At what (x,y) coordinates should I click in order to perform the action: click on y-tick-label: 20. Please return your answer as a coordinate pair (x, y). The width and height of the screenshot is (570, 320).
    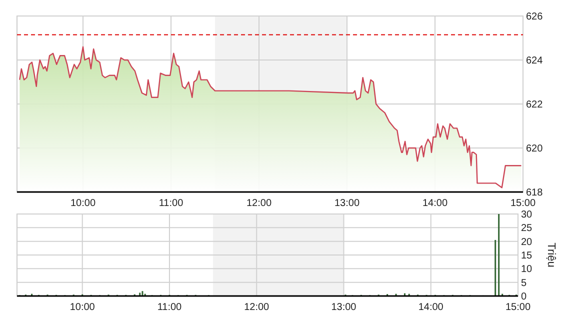
    Looking at the image, I should click on (527, 242).